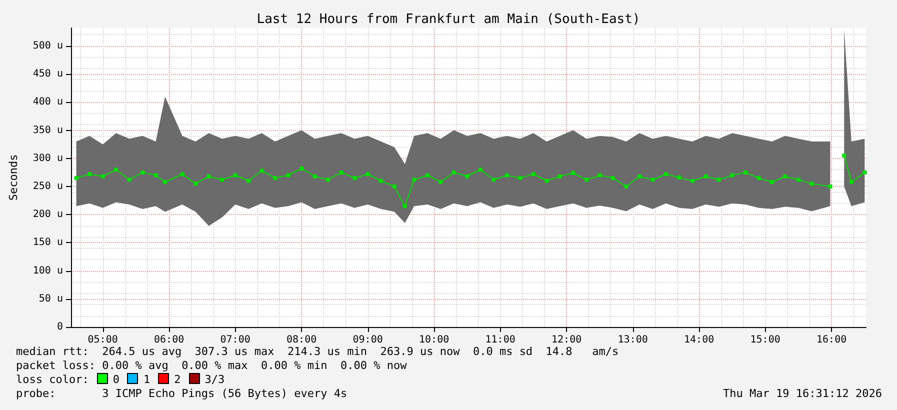 The width and height of the screenshot is (897, 410). Describe the element at coordinates (47, 186) in the screenshot. I see `y-tick-label: 250 u` at that location.